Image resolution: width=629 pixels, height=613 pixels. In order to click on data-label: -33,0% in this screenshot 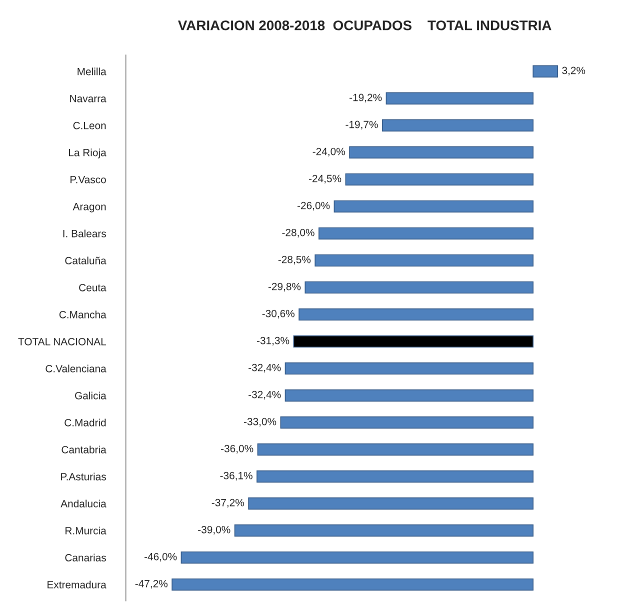, I will do `click(260, 422)`.